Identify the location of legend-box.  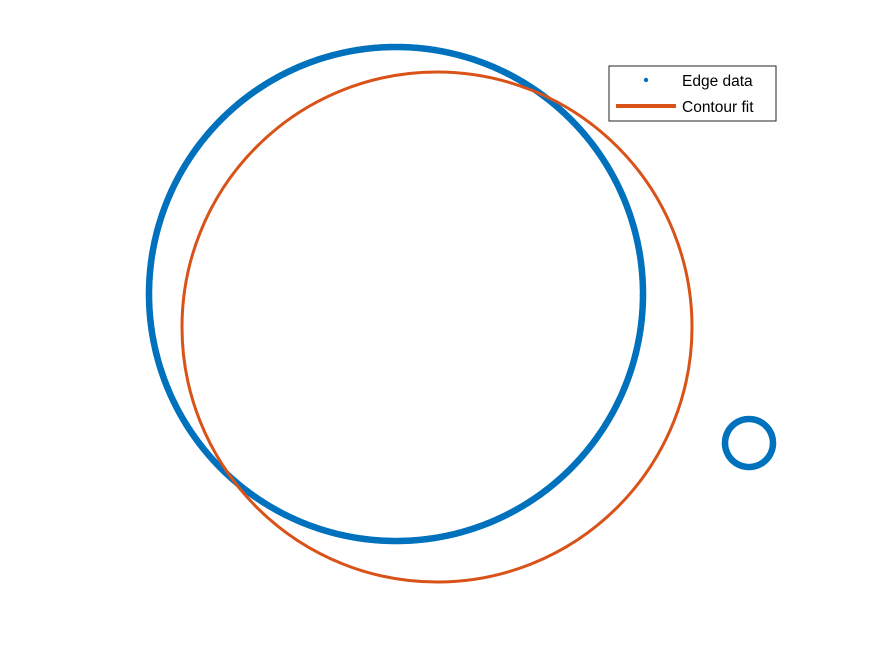
(692, 93).